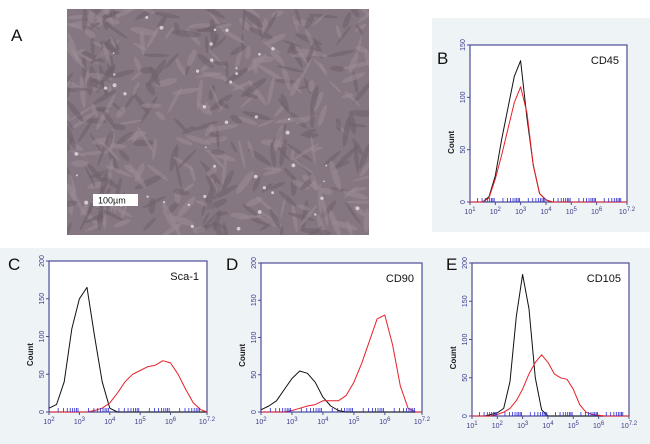  What do you see at coordinates (254, 338) in the screenshot?
I see `y-tick-label: 100` at bounding box center [254, 338].